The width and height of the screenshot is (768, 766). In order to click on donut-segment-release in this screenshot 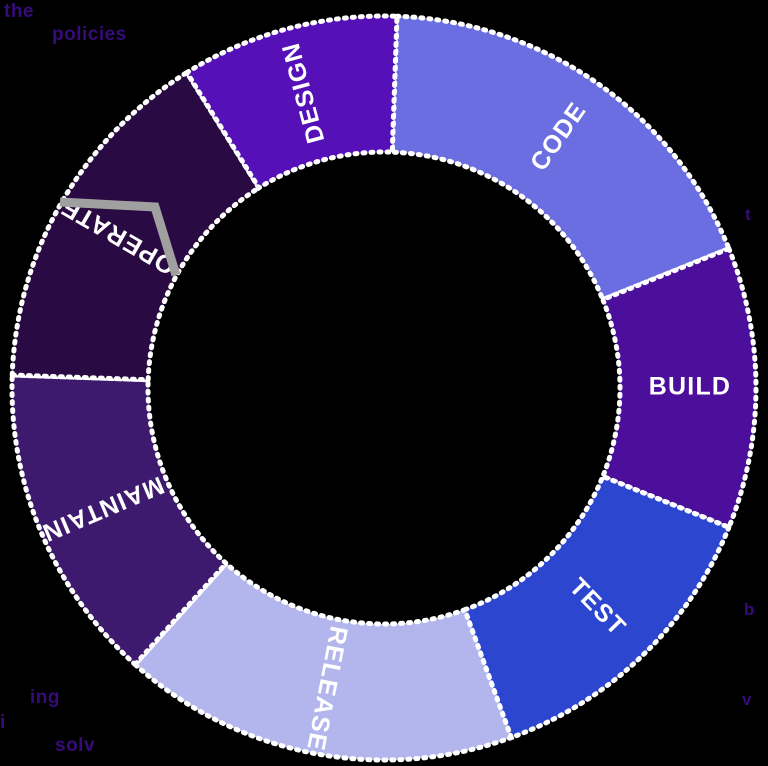, I will do `click(323, 661)`.